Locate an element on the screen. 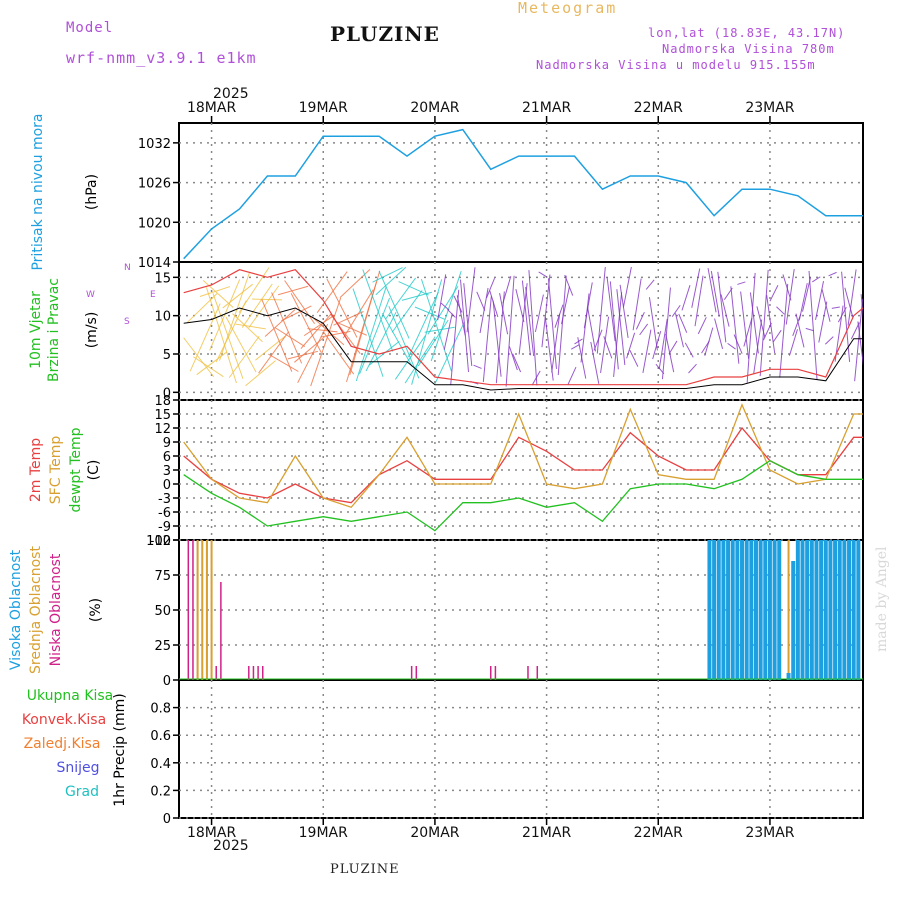 This screenshot has width=900, height=900. precip-legend-item: Ukupna Kisa is located at coordinates (70, 696).